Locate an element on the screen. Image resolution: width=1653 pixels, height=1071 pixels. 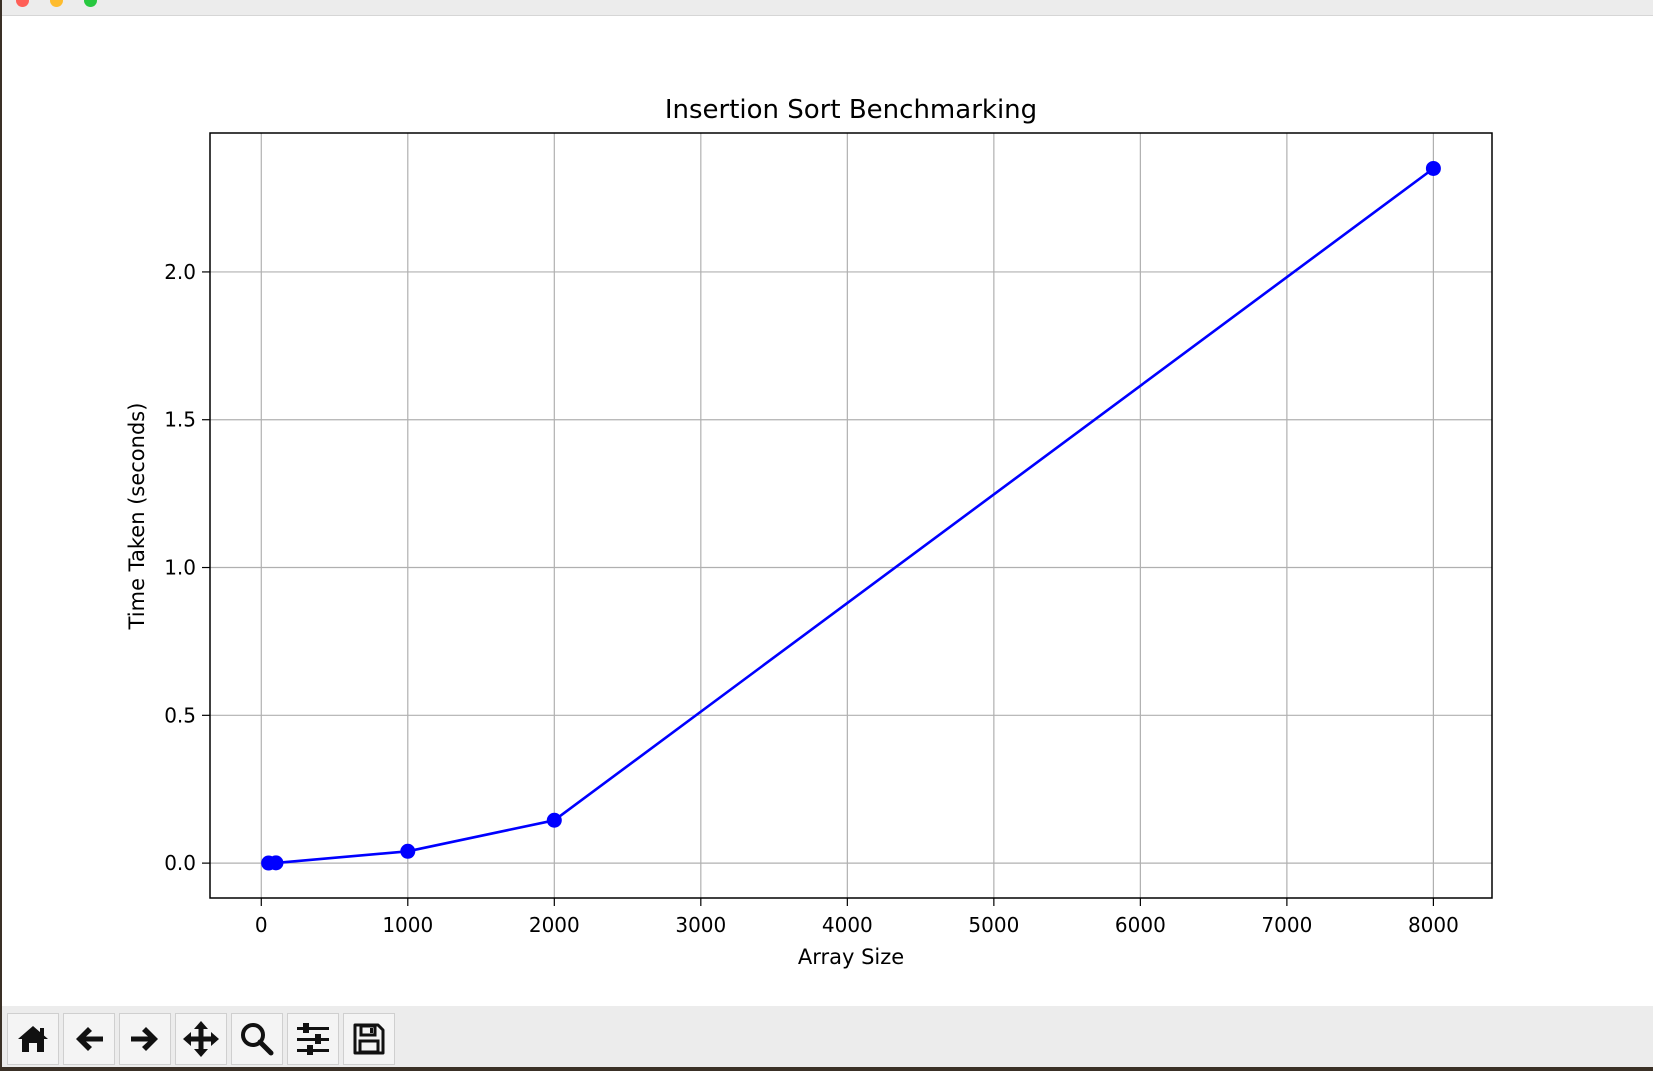
x-tick-label: 5000 is located at coordinates (993, 925).